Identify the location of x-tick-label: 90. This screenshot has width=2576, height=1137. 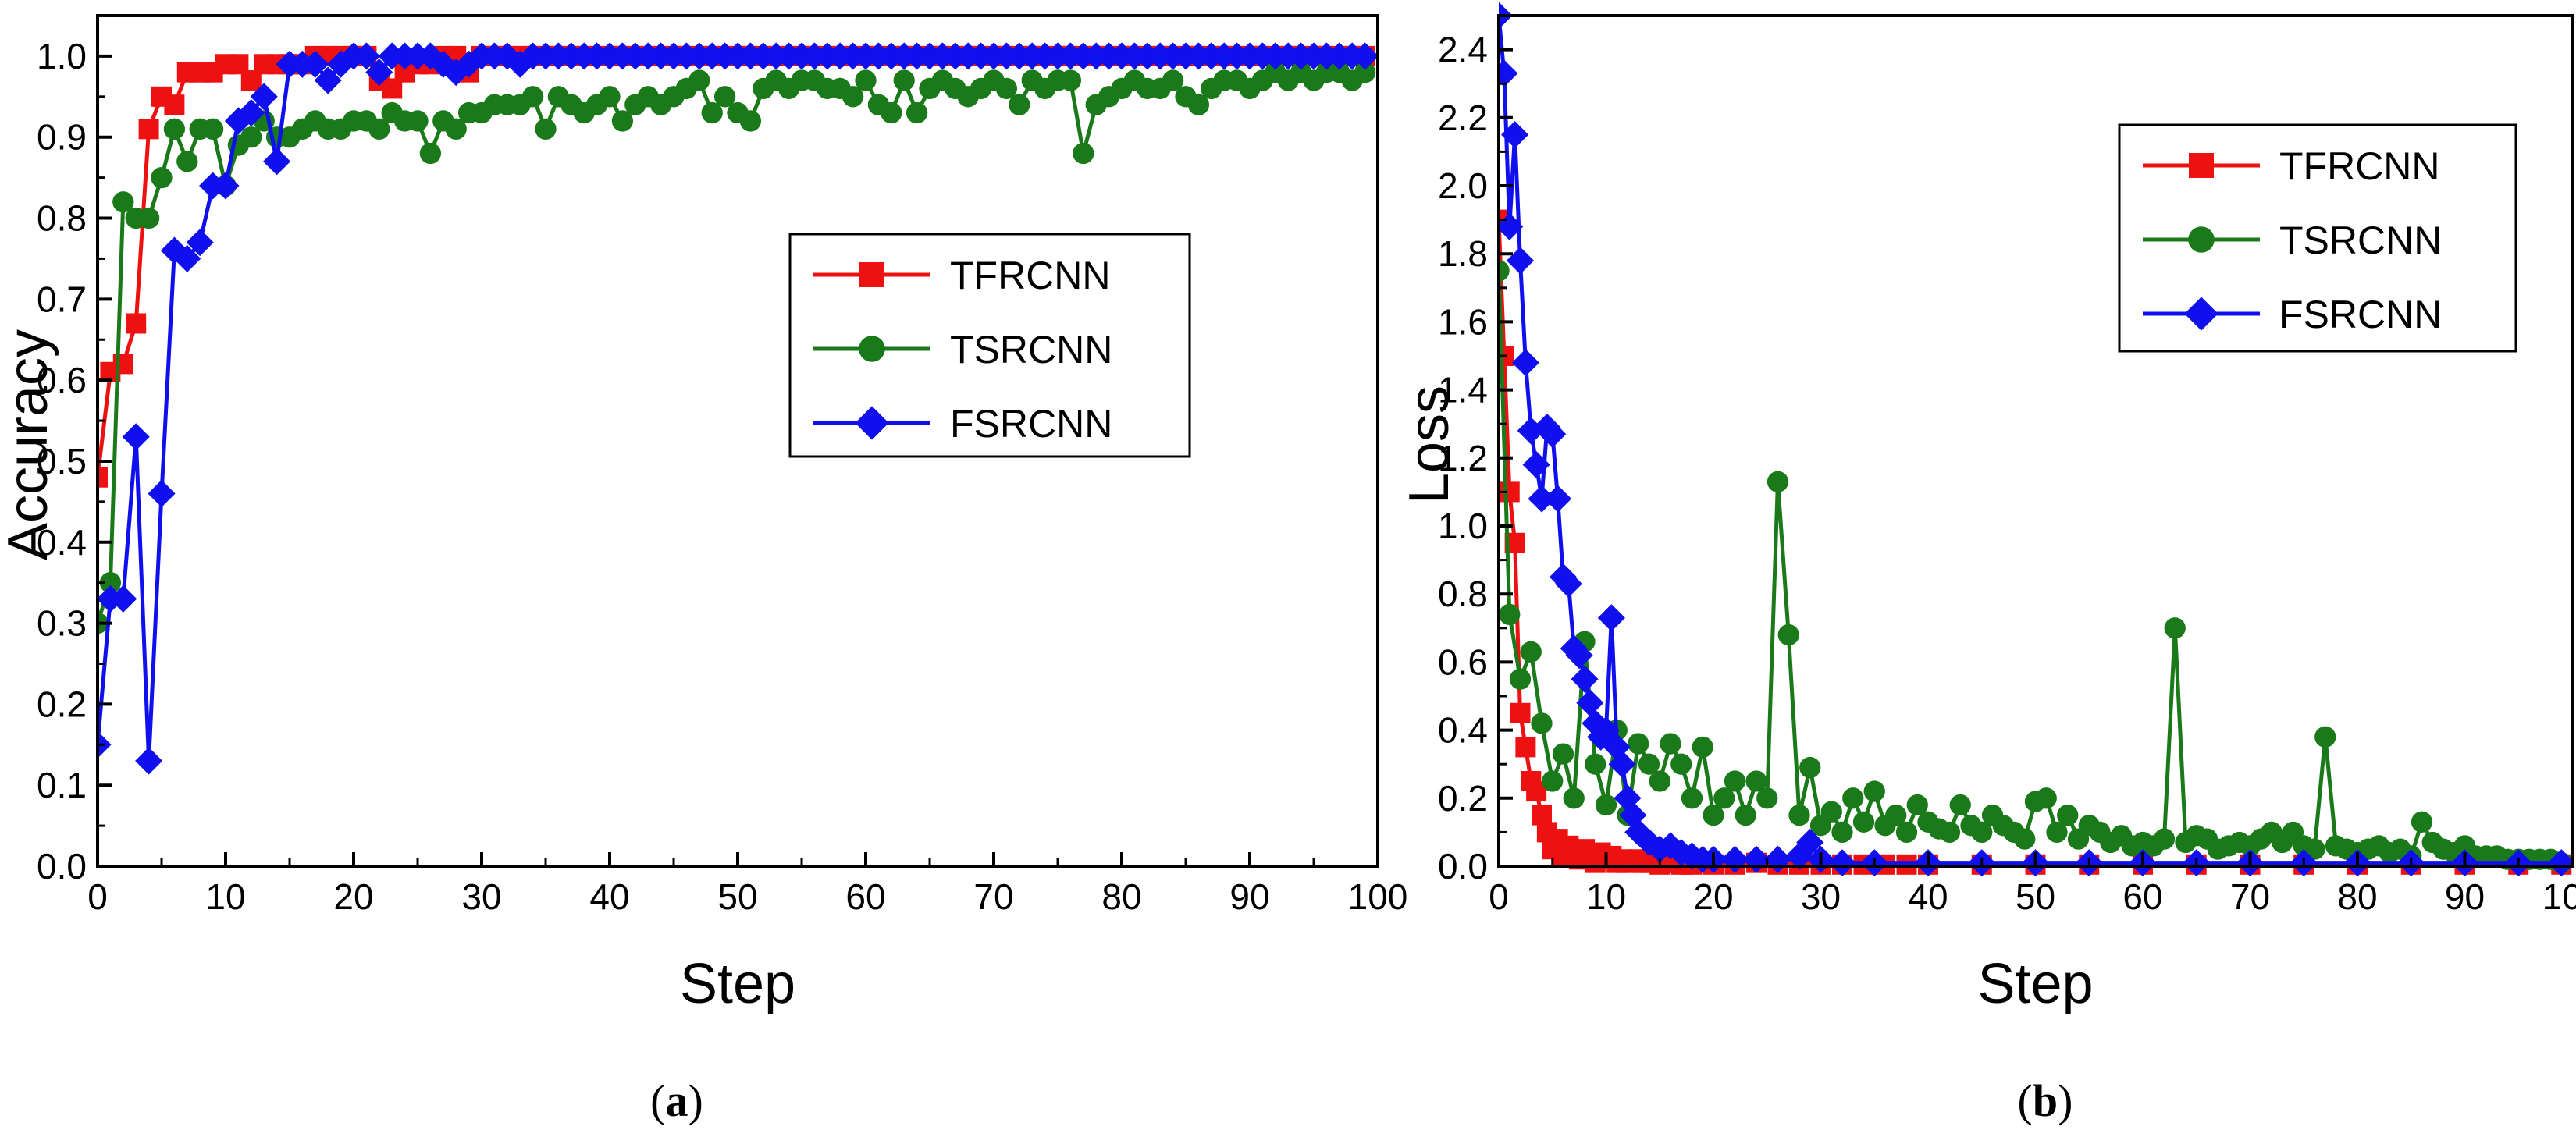
(2465, 896).